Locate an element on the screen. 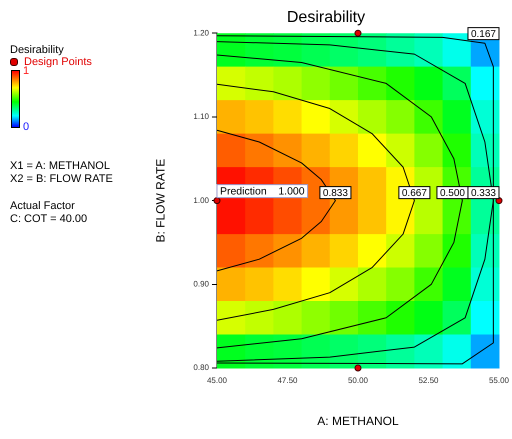 This screenshot has height=439, width=512. x-axis-title: A: METHANOL is located at coordinates (358, 421).